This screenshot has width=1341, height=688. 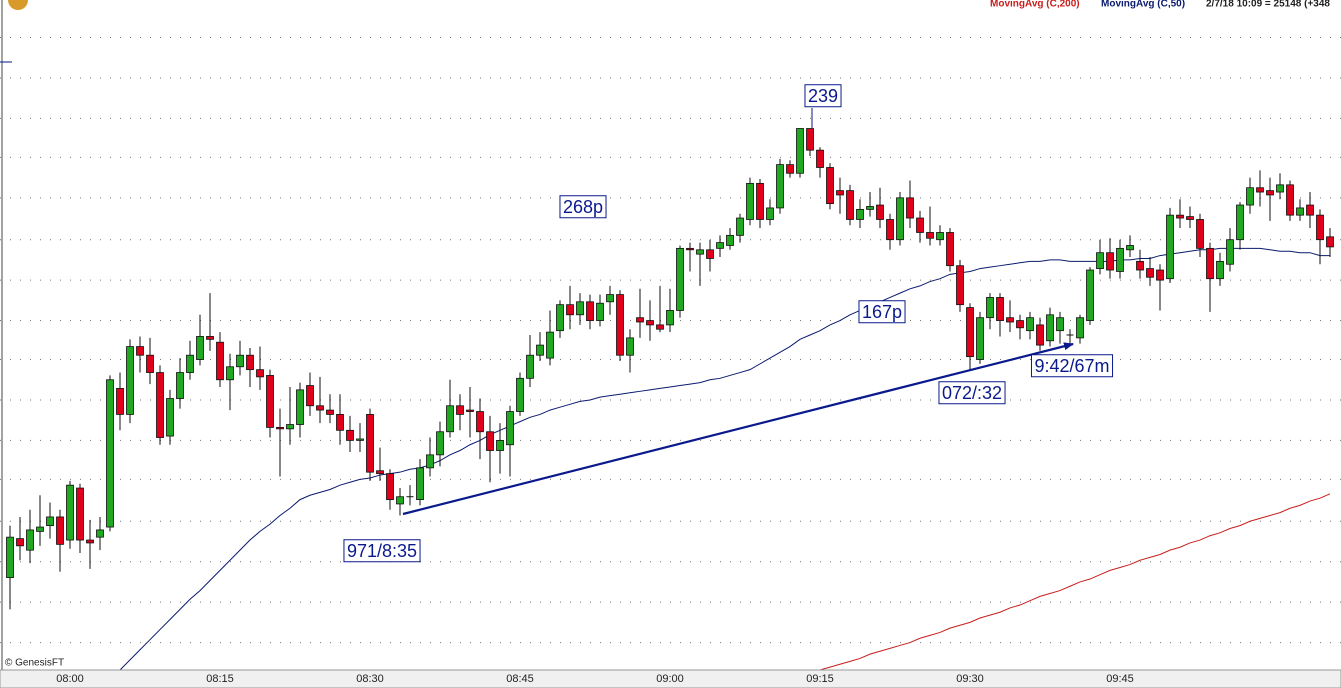 I want to click on x-tick-label: 08:30, so click(x=370, y=679).